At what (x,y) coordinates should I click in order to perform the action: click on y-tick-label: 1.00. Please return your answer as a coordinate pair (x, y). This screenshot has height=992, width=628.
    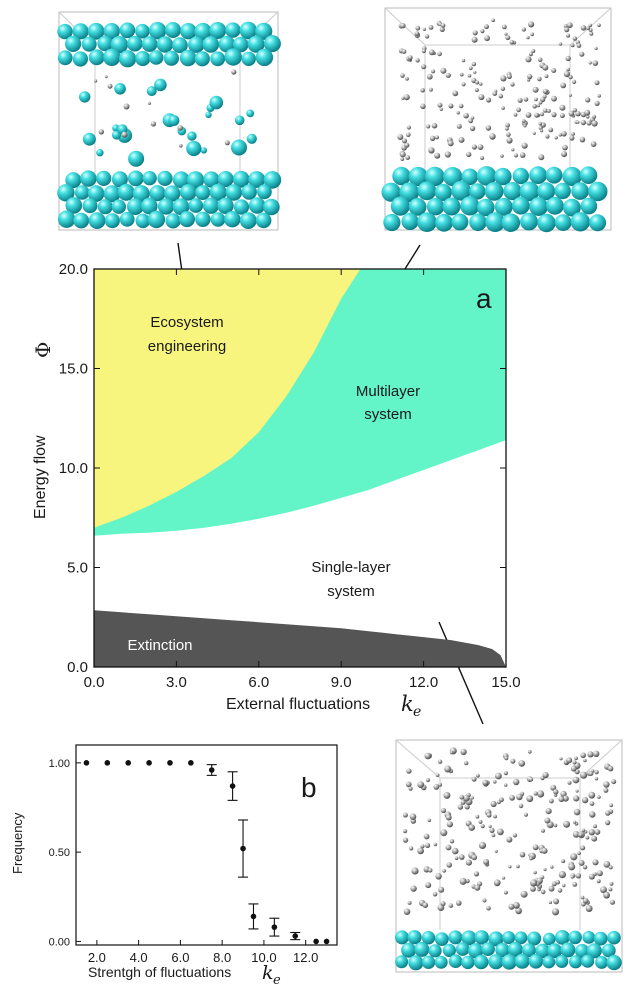
    Looking at the image, I should click on (59, 764).